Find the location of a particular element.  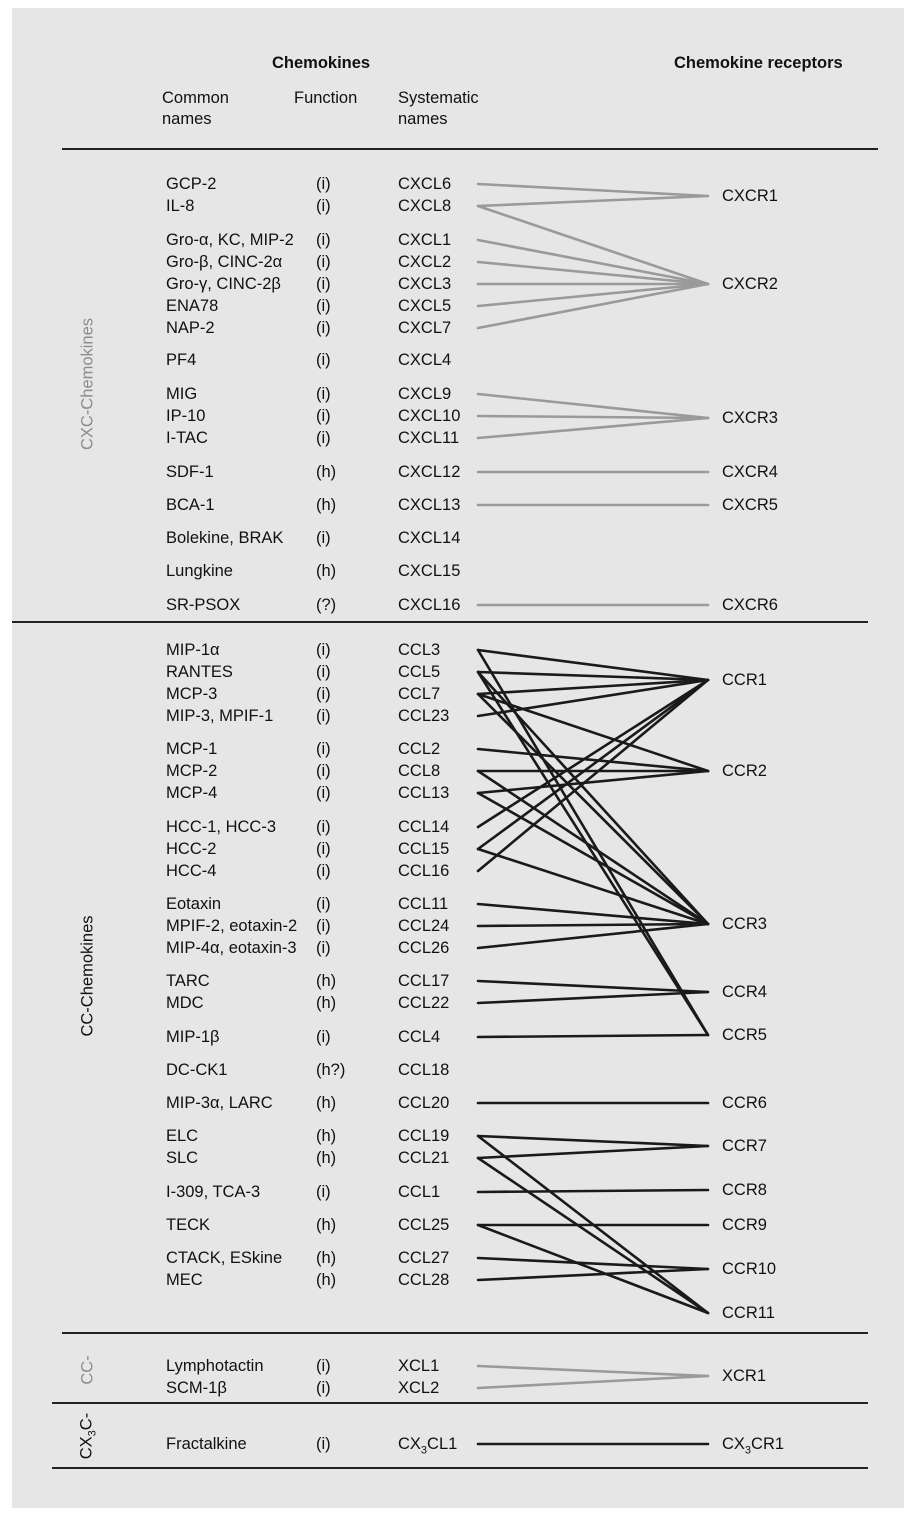

receptor-label: CX3CR1 is located at coordinates (753, 1446).